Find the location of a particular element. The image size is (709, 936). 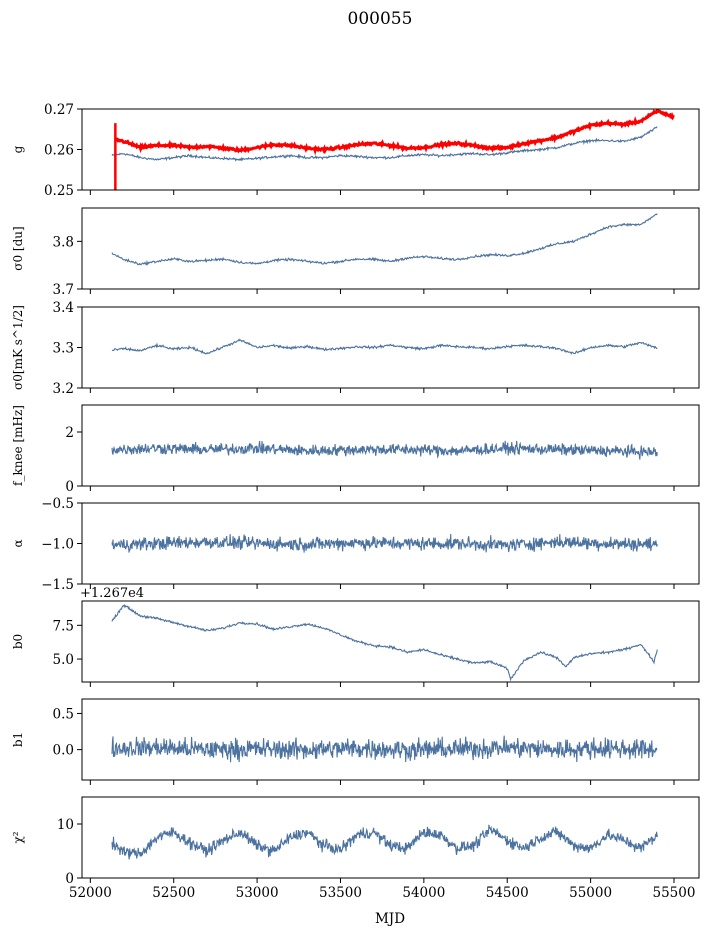

y-axis-label: σ0 [du] is located at coordinates (18, 248).